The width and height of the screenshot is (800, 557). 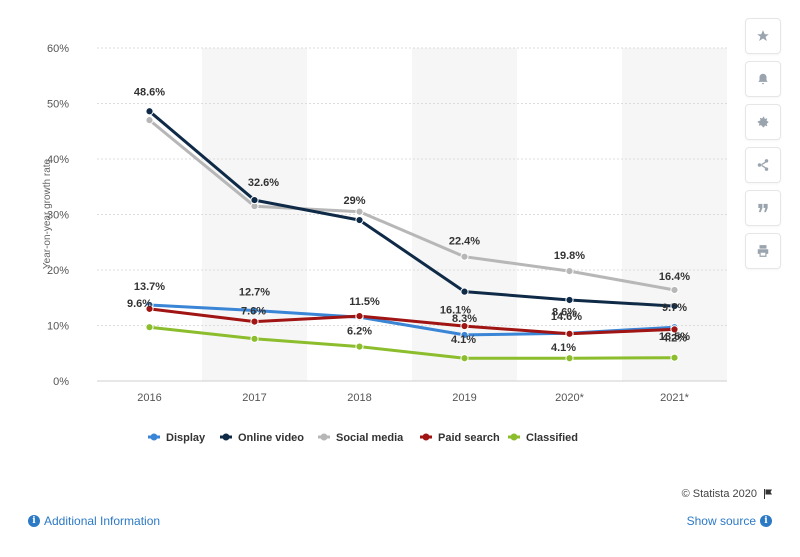 I want to click on y-tick-label: 30%, so click(x=58, y=216).